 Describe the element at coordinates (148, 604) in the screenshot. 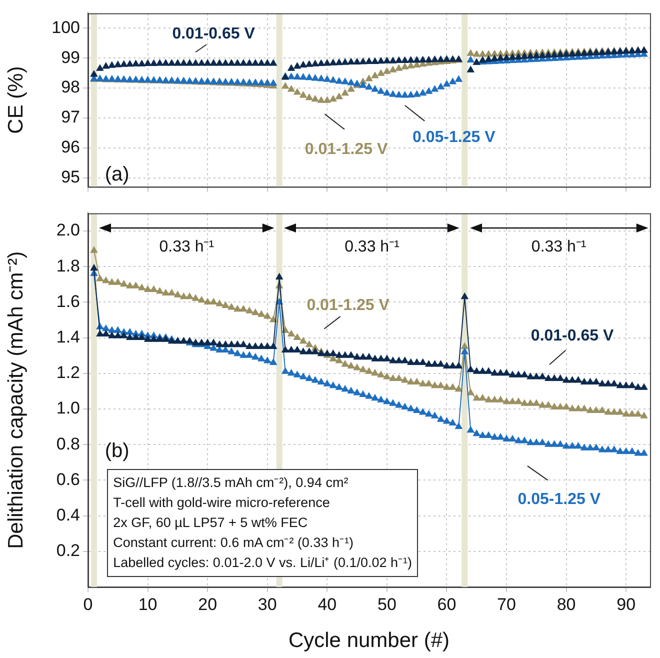

I see `x-tick-label: 10` at that location.